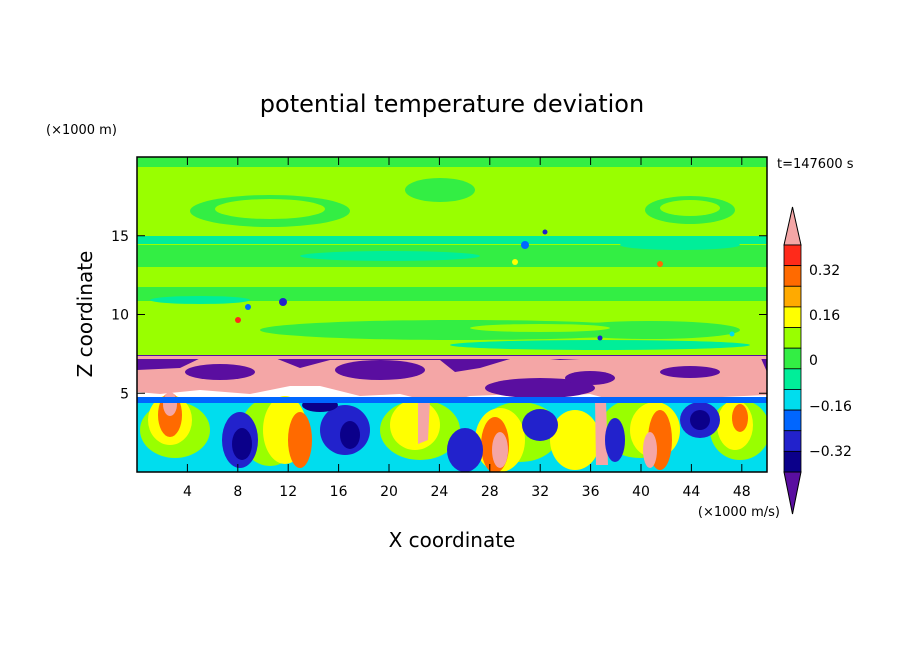  I want to click on colorbar-labels: 0.32 0.16 0 −0.16 −0.32, so click(830, 361).